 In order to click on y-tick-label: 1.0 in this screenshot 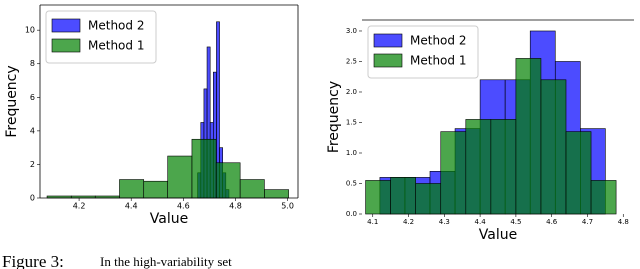, I will do `click(351, 153)`.